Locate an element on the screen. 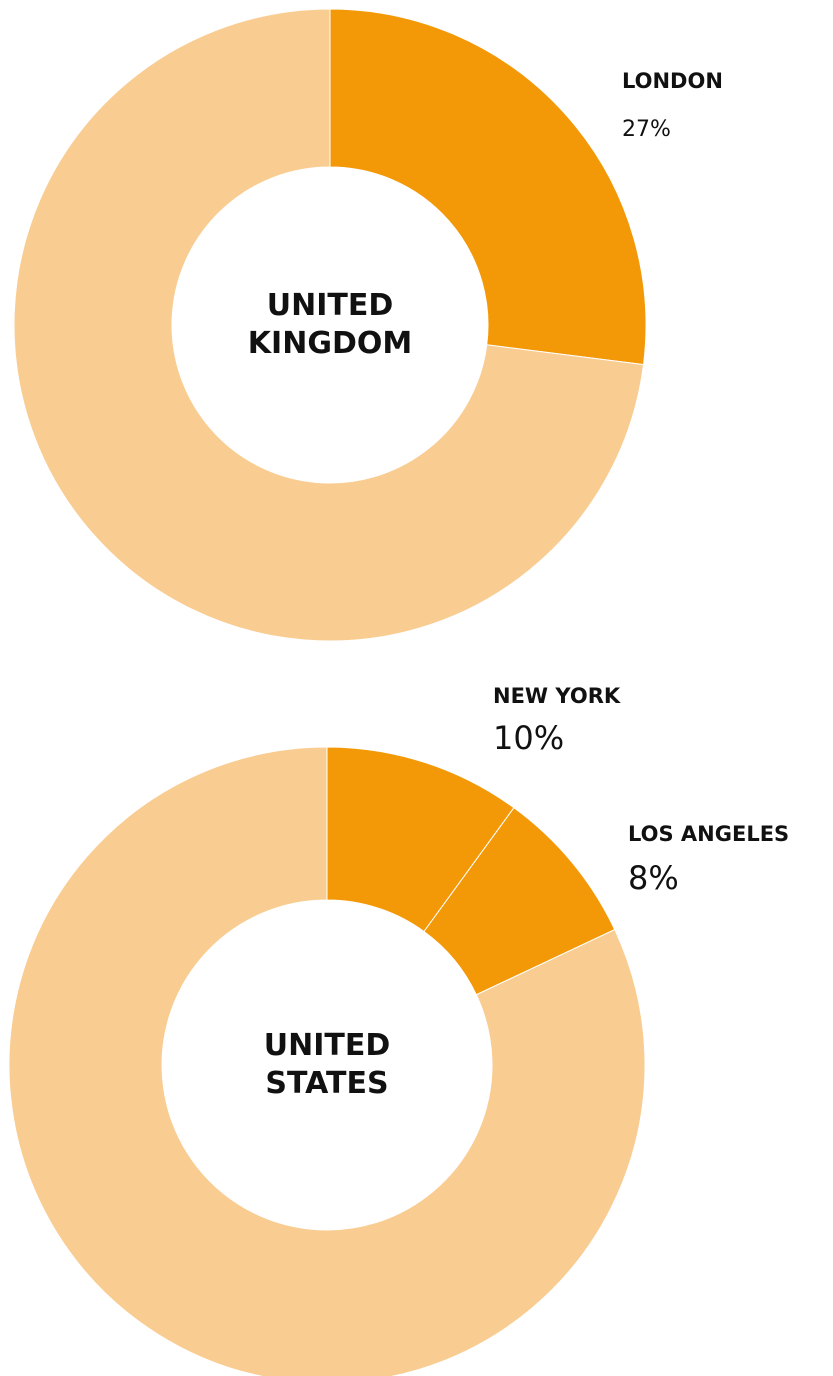 Image resolution: width=833 pixels, height=1376 pixels. slice-value: 27% is located at coordinates (646, 129).